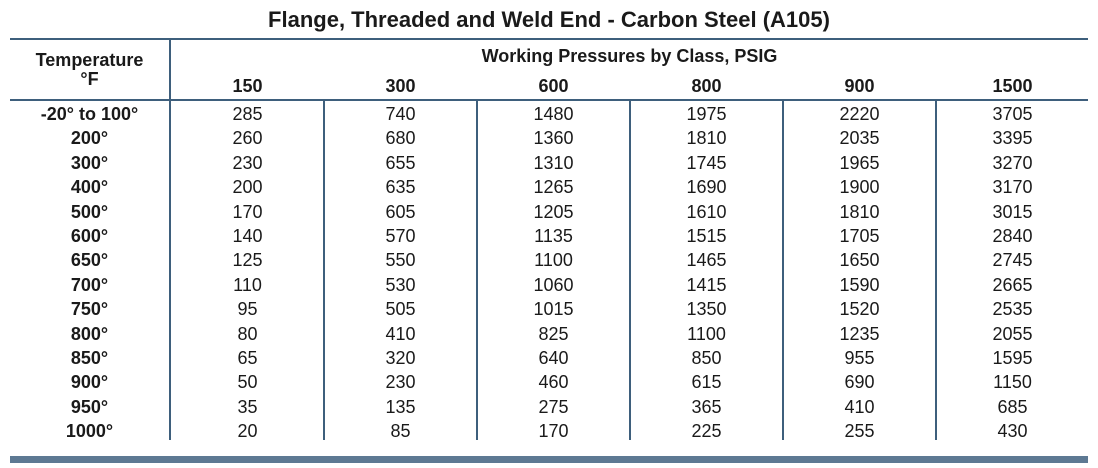 The height and width of the screenshot is (468, 1098). Describe the element at coordinates (247, 86) in the screenshot. I see `class-header-0: 150` at that location.